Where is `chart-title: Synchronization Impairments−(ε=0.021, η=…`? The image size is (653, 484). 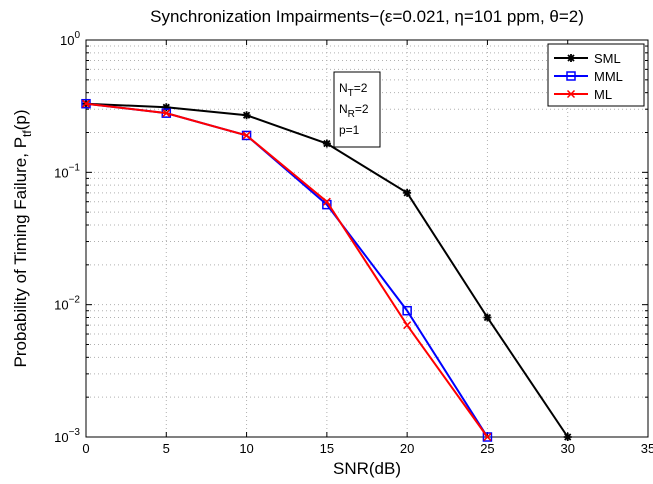 chart-title: Synchronization Impairments−(ε=0.021, η=… is located at coordinates (367, 16).